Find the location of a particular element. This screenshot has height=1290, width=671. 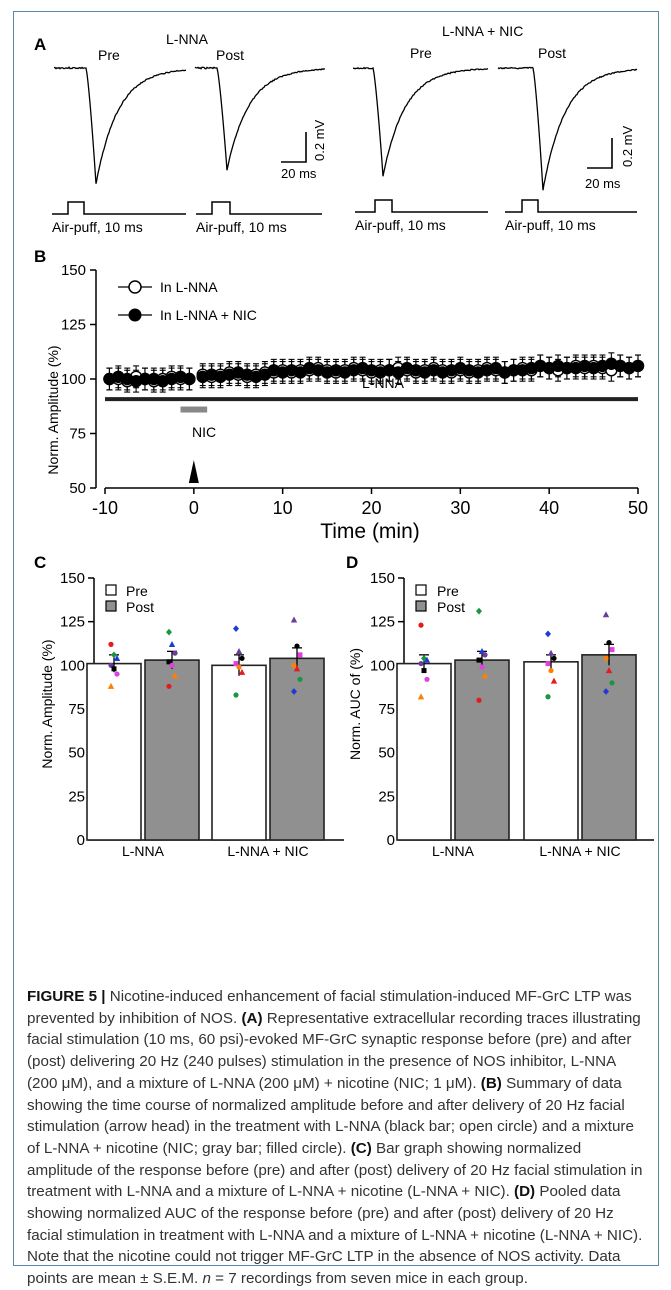

ytick-label: 150 is located at coordinates (72, 578).